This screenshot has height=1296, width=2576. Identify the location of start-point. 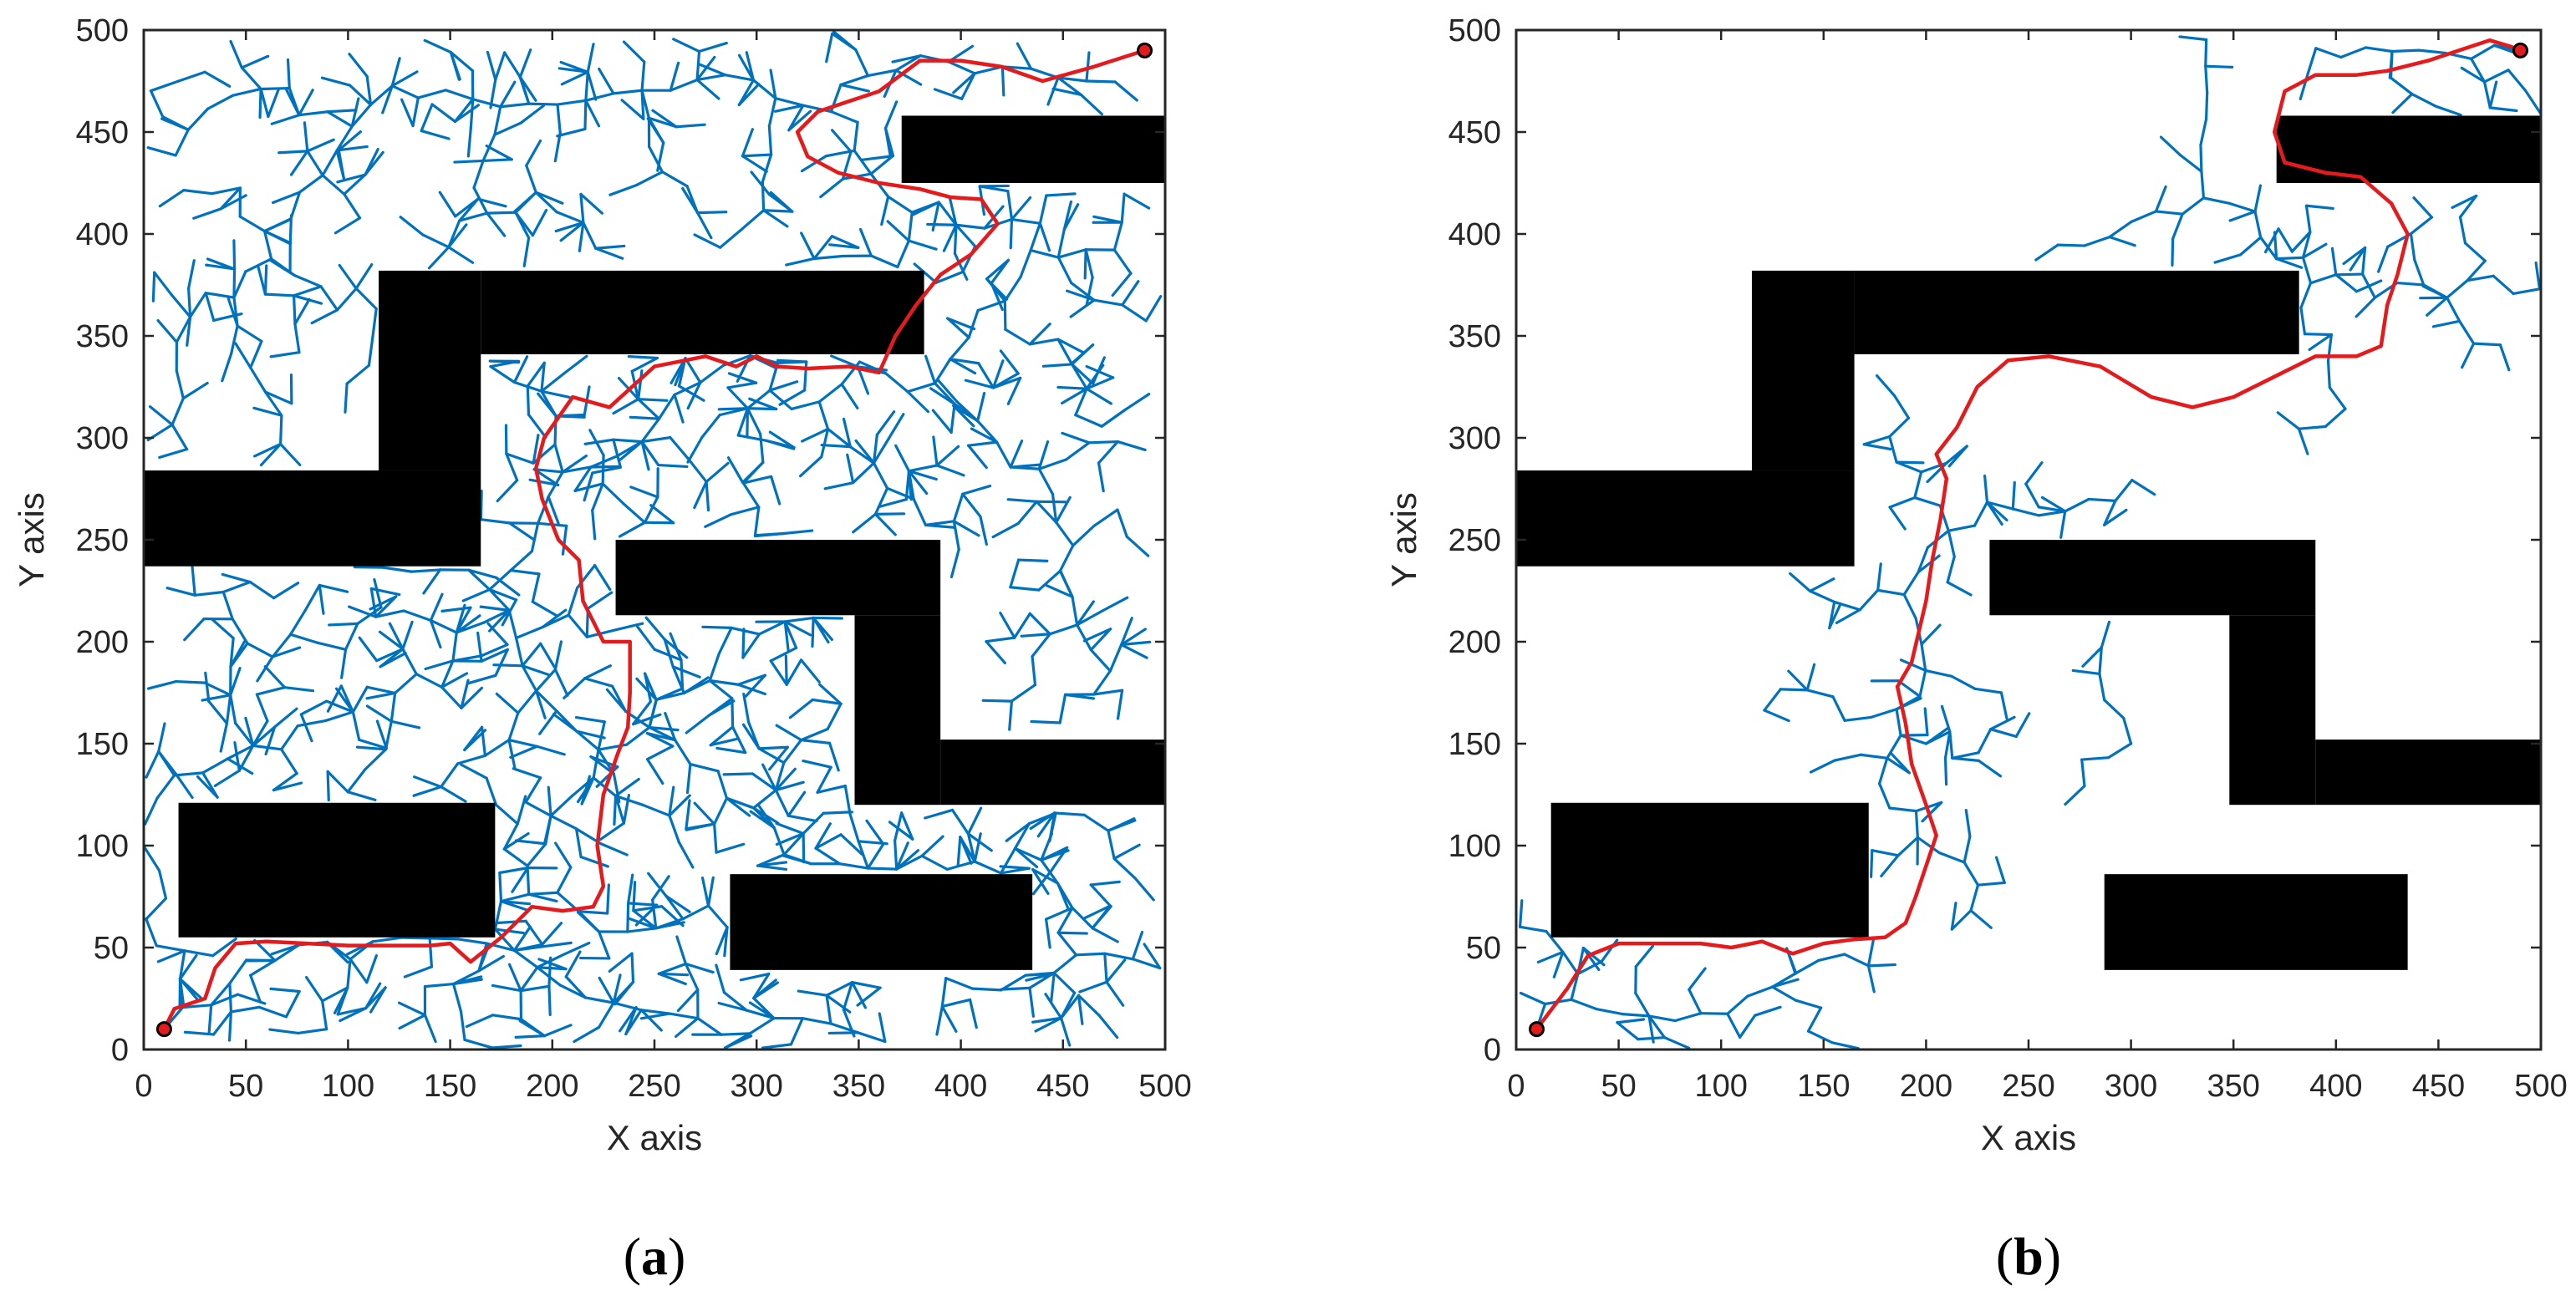
(1537, 1029).